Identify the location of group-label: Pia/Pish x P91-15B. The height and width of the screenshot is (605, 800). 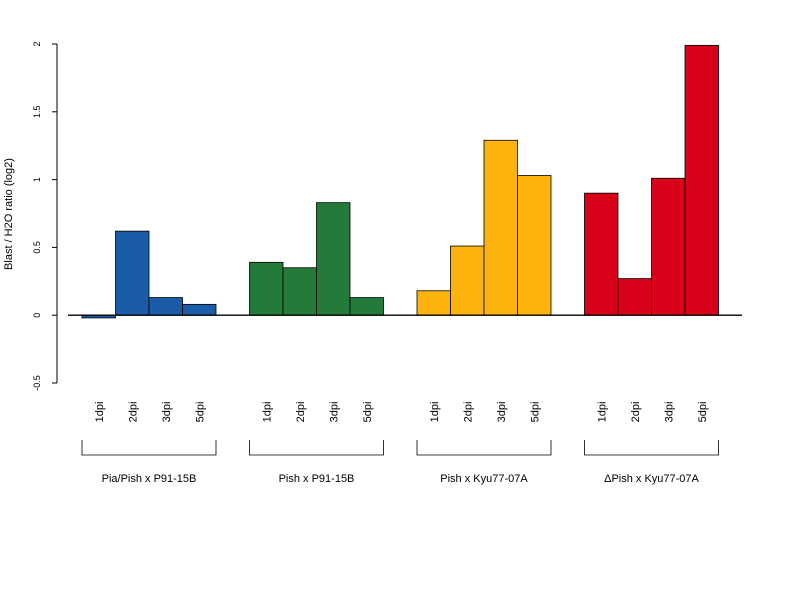
(149, 479).